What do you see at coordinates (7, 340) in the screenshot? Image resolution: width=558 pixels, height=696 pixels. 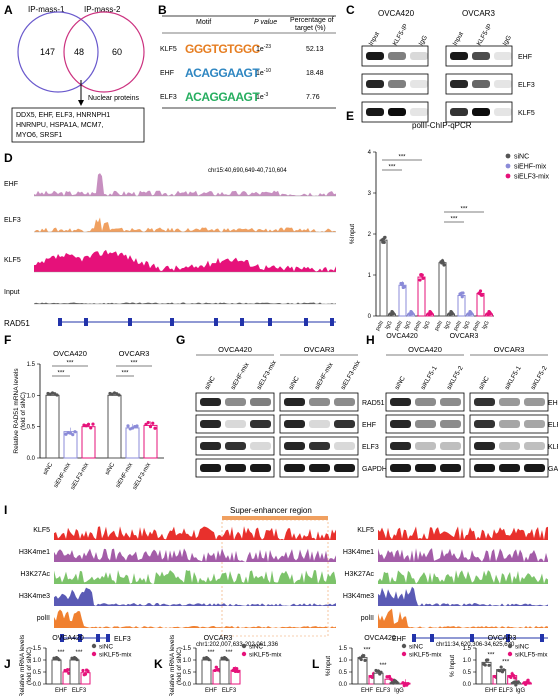 I see `panel-label-f: F` at bounding box center [7, 340].